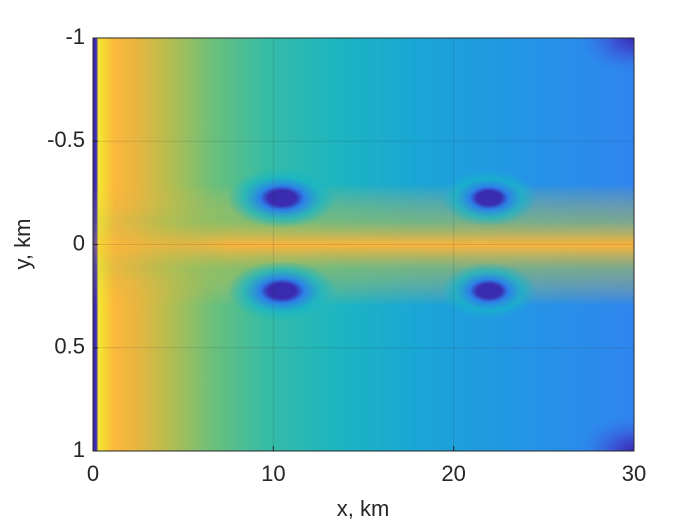 This screenshot has width=700, height=525. What do you see at coordinates (634, 473) in the screenshot?
I see `x-tick-label: 30` at bounding box center [634, 473].